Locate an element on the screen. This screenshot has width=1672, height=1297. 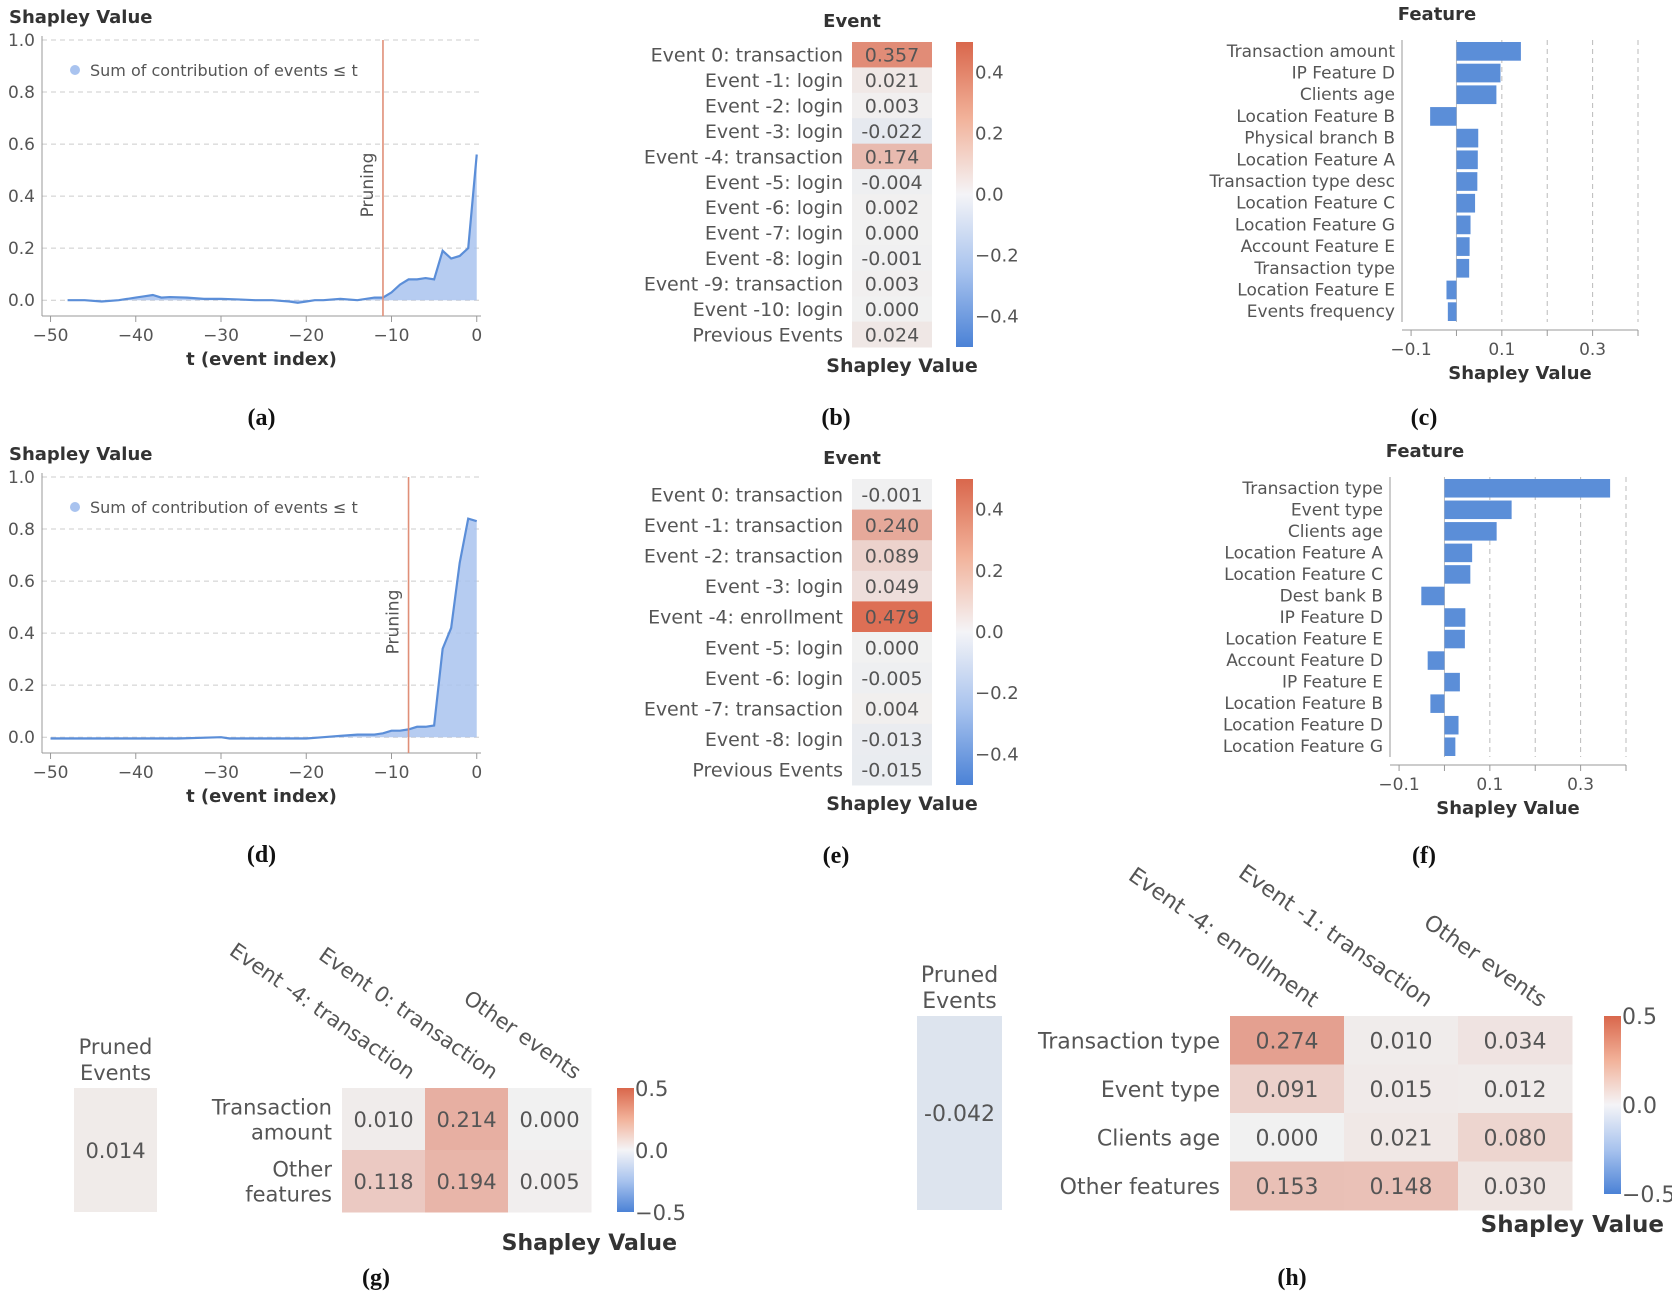
colorbar-tick-label: −0.4 is located at coordinates (997, 317).